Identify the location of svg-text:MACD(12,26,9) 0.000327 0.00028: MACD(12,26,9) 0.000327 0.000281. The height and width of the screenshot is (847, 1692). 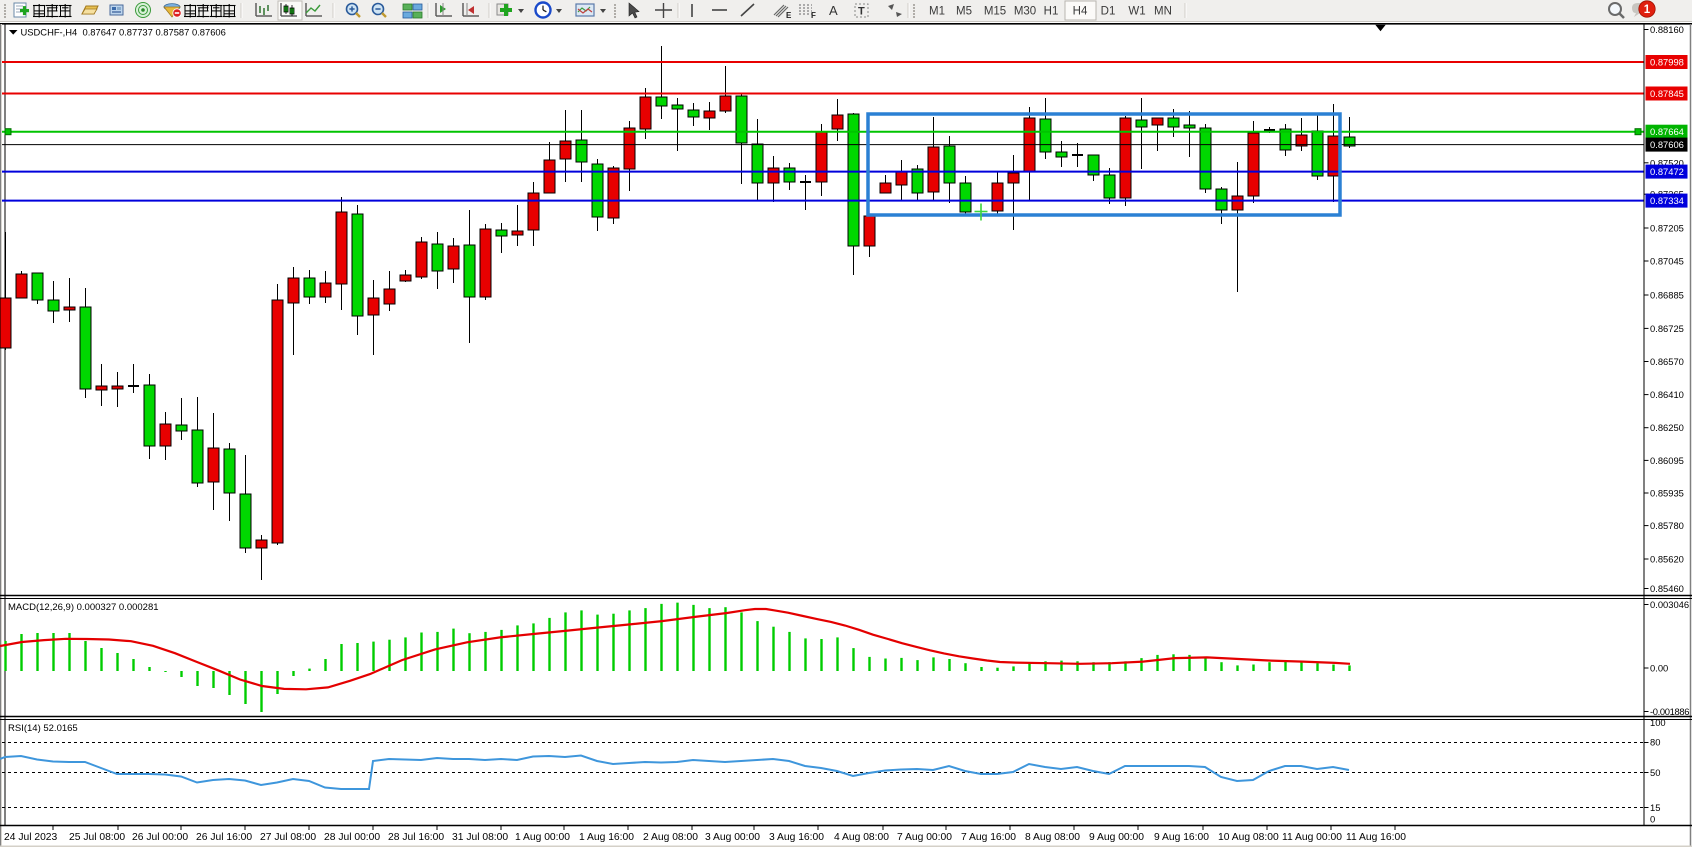
(83, 607).